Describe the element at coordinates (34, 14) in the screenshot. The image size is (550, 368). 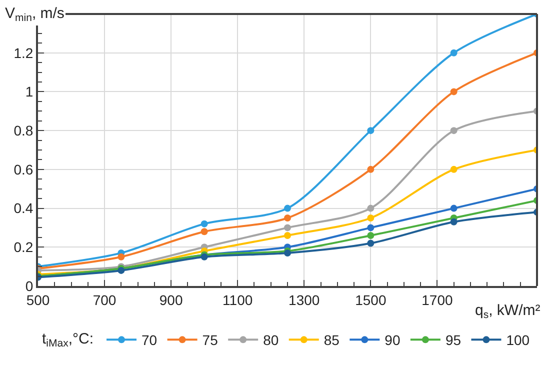
I see `y-axis-title: V$_{min}$, m/s` at that location.